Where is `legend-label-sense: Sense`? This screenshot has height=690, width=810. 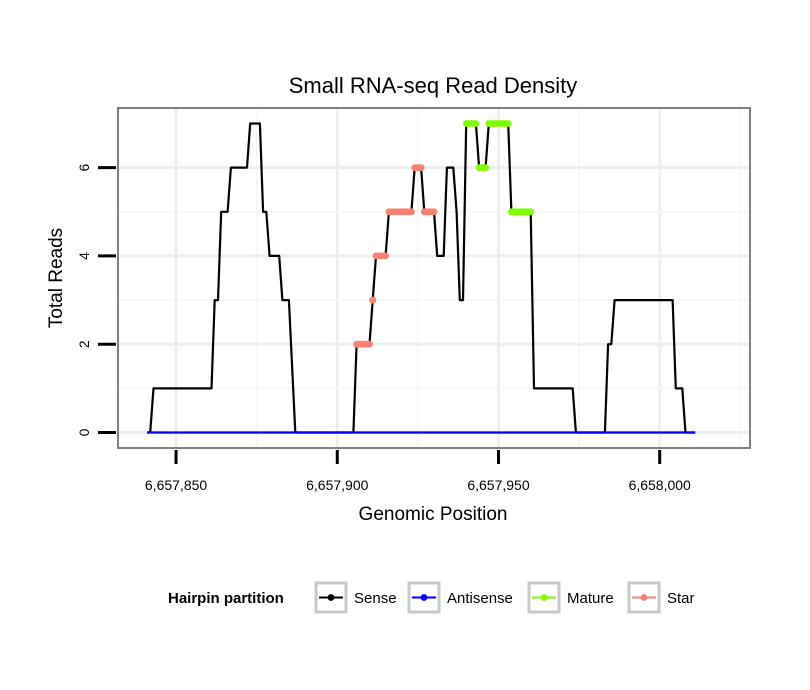
legend-label-sense: Sense is located at coordinates (375, 598).